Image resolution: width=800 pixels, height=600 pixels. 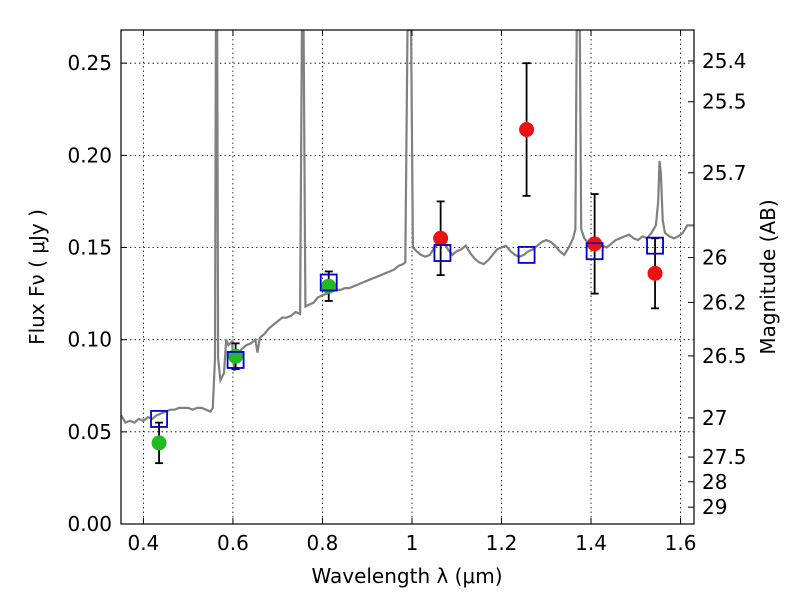 I want to click on x-tick-labels: 0.4 0.6 0.8 1 1.2 1.4 1.6, so click(x=411, y=543).